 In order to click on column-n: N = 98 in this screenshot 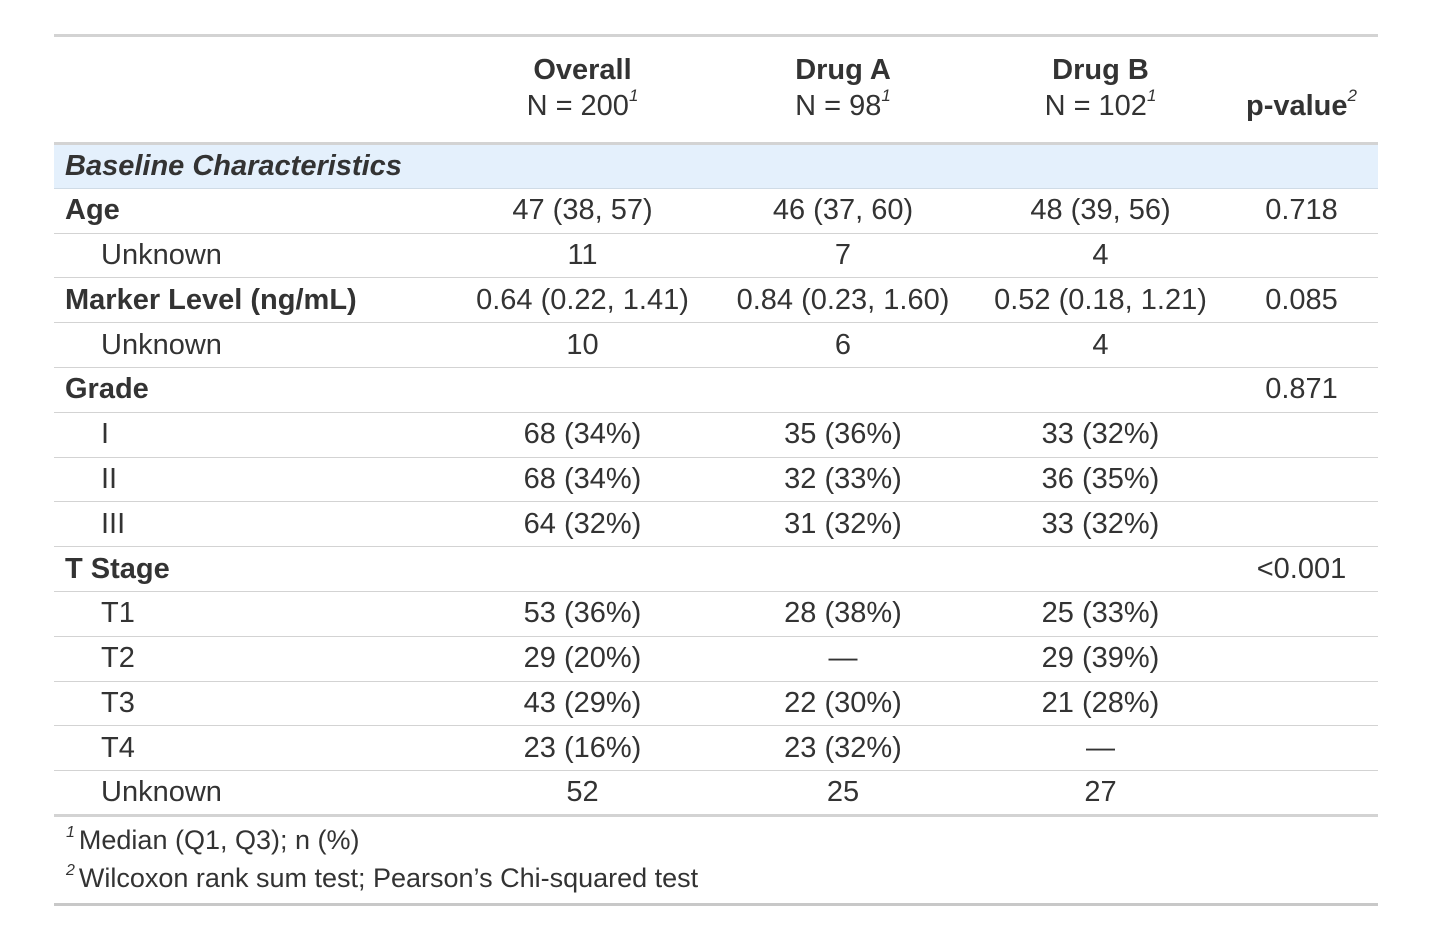, I will do `click(838, 106)`.